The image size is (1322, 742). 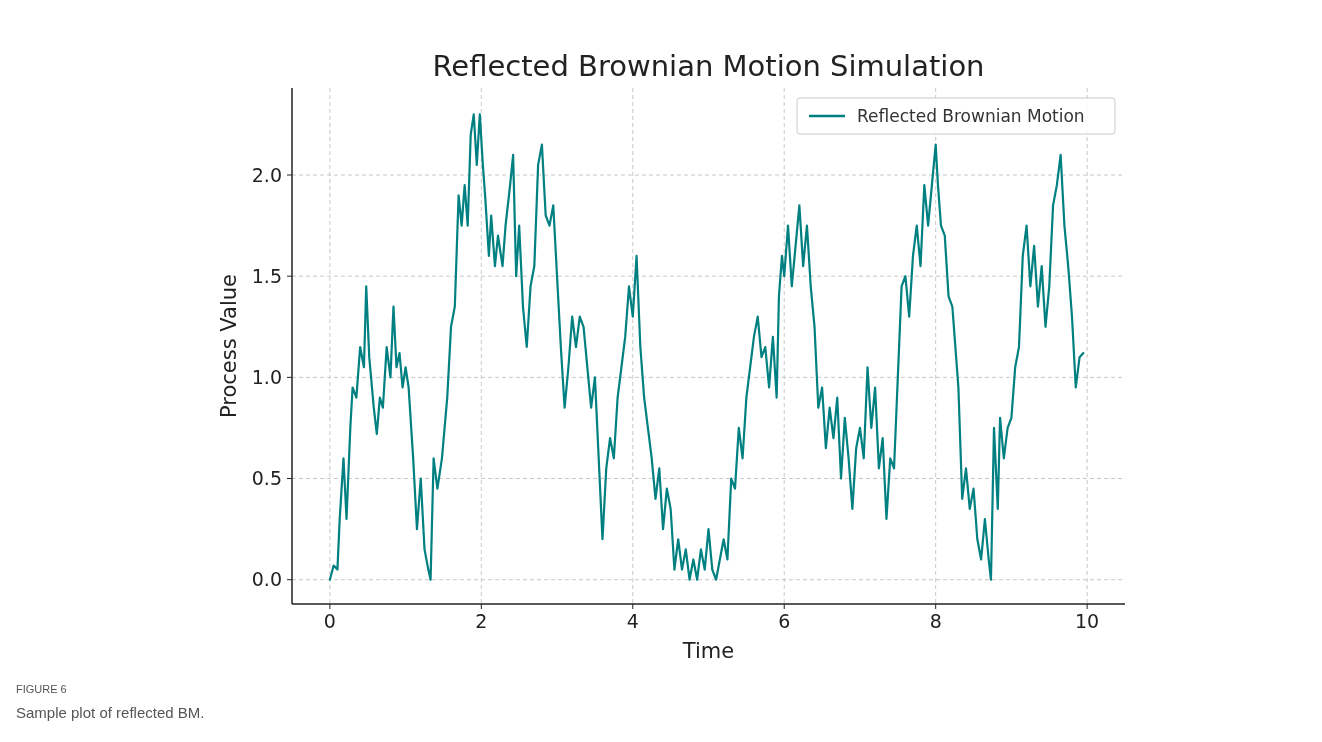 What do you see at coordinates (481, 621) in the screenshot?
I see `x-tick-label: 2` at bounding box center [481, 621].